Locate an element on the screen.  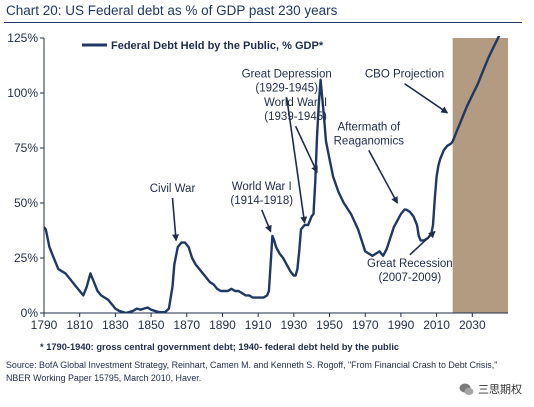
annotation-label: World War II is located at coordinates (295, 103).